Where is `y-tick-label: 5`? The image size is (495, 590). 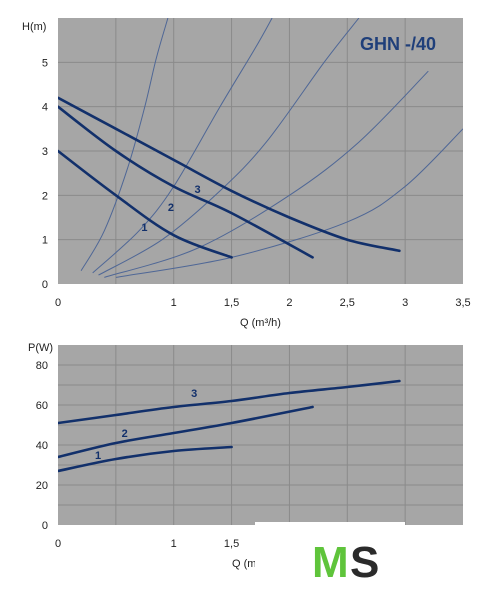
y-tick-label: 5 is located at coordinates (45, 63).